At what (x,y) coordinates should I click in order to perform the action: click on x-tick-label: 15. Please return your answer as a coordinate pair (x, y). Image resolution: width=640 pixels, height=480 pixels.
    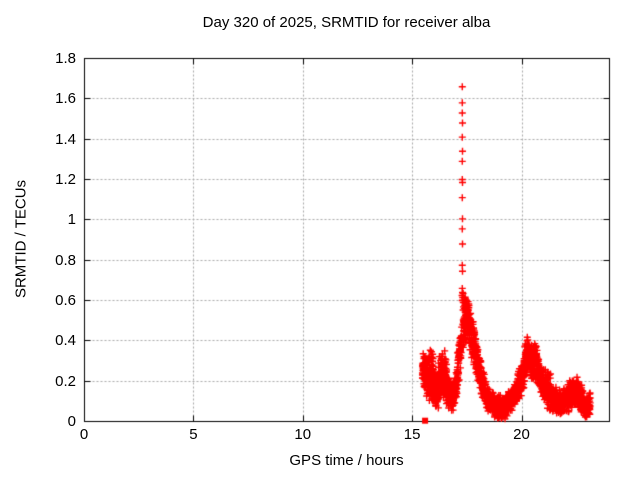
    Looking at the image, I should click on (412, 434).